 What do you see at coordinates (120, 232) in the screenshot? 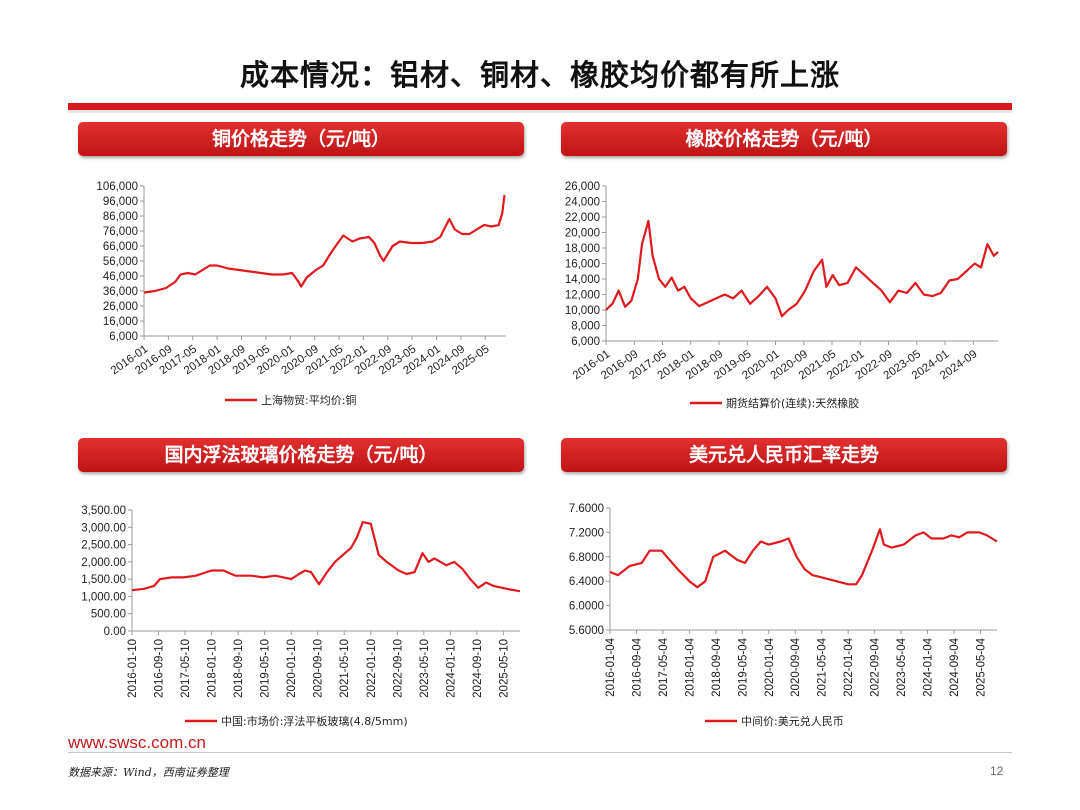
I see `y-tick-label: 76,000` at bounding box center [120, 232].